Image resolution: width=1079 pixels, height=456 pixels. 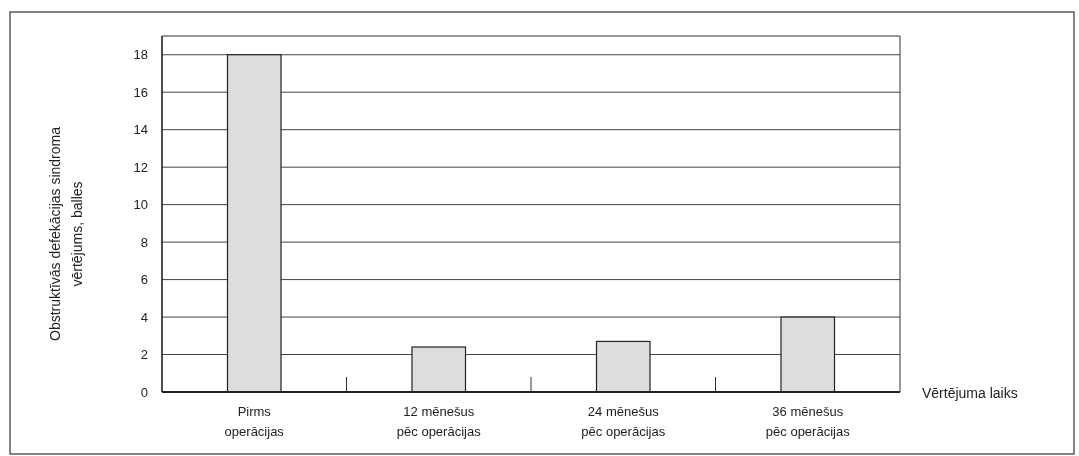 What do you see at coordinates (970, 393) in the screenshot?
I see `x-axis-title: Vērtējuma laiks` at bounding box center [970, 393].